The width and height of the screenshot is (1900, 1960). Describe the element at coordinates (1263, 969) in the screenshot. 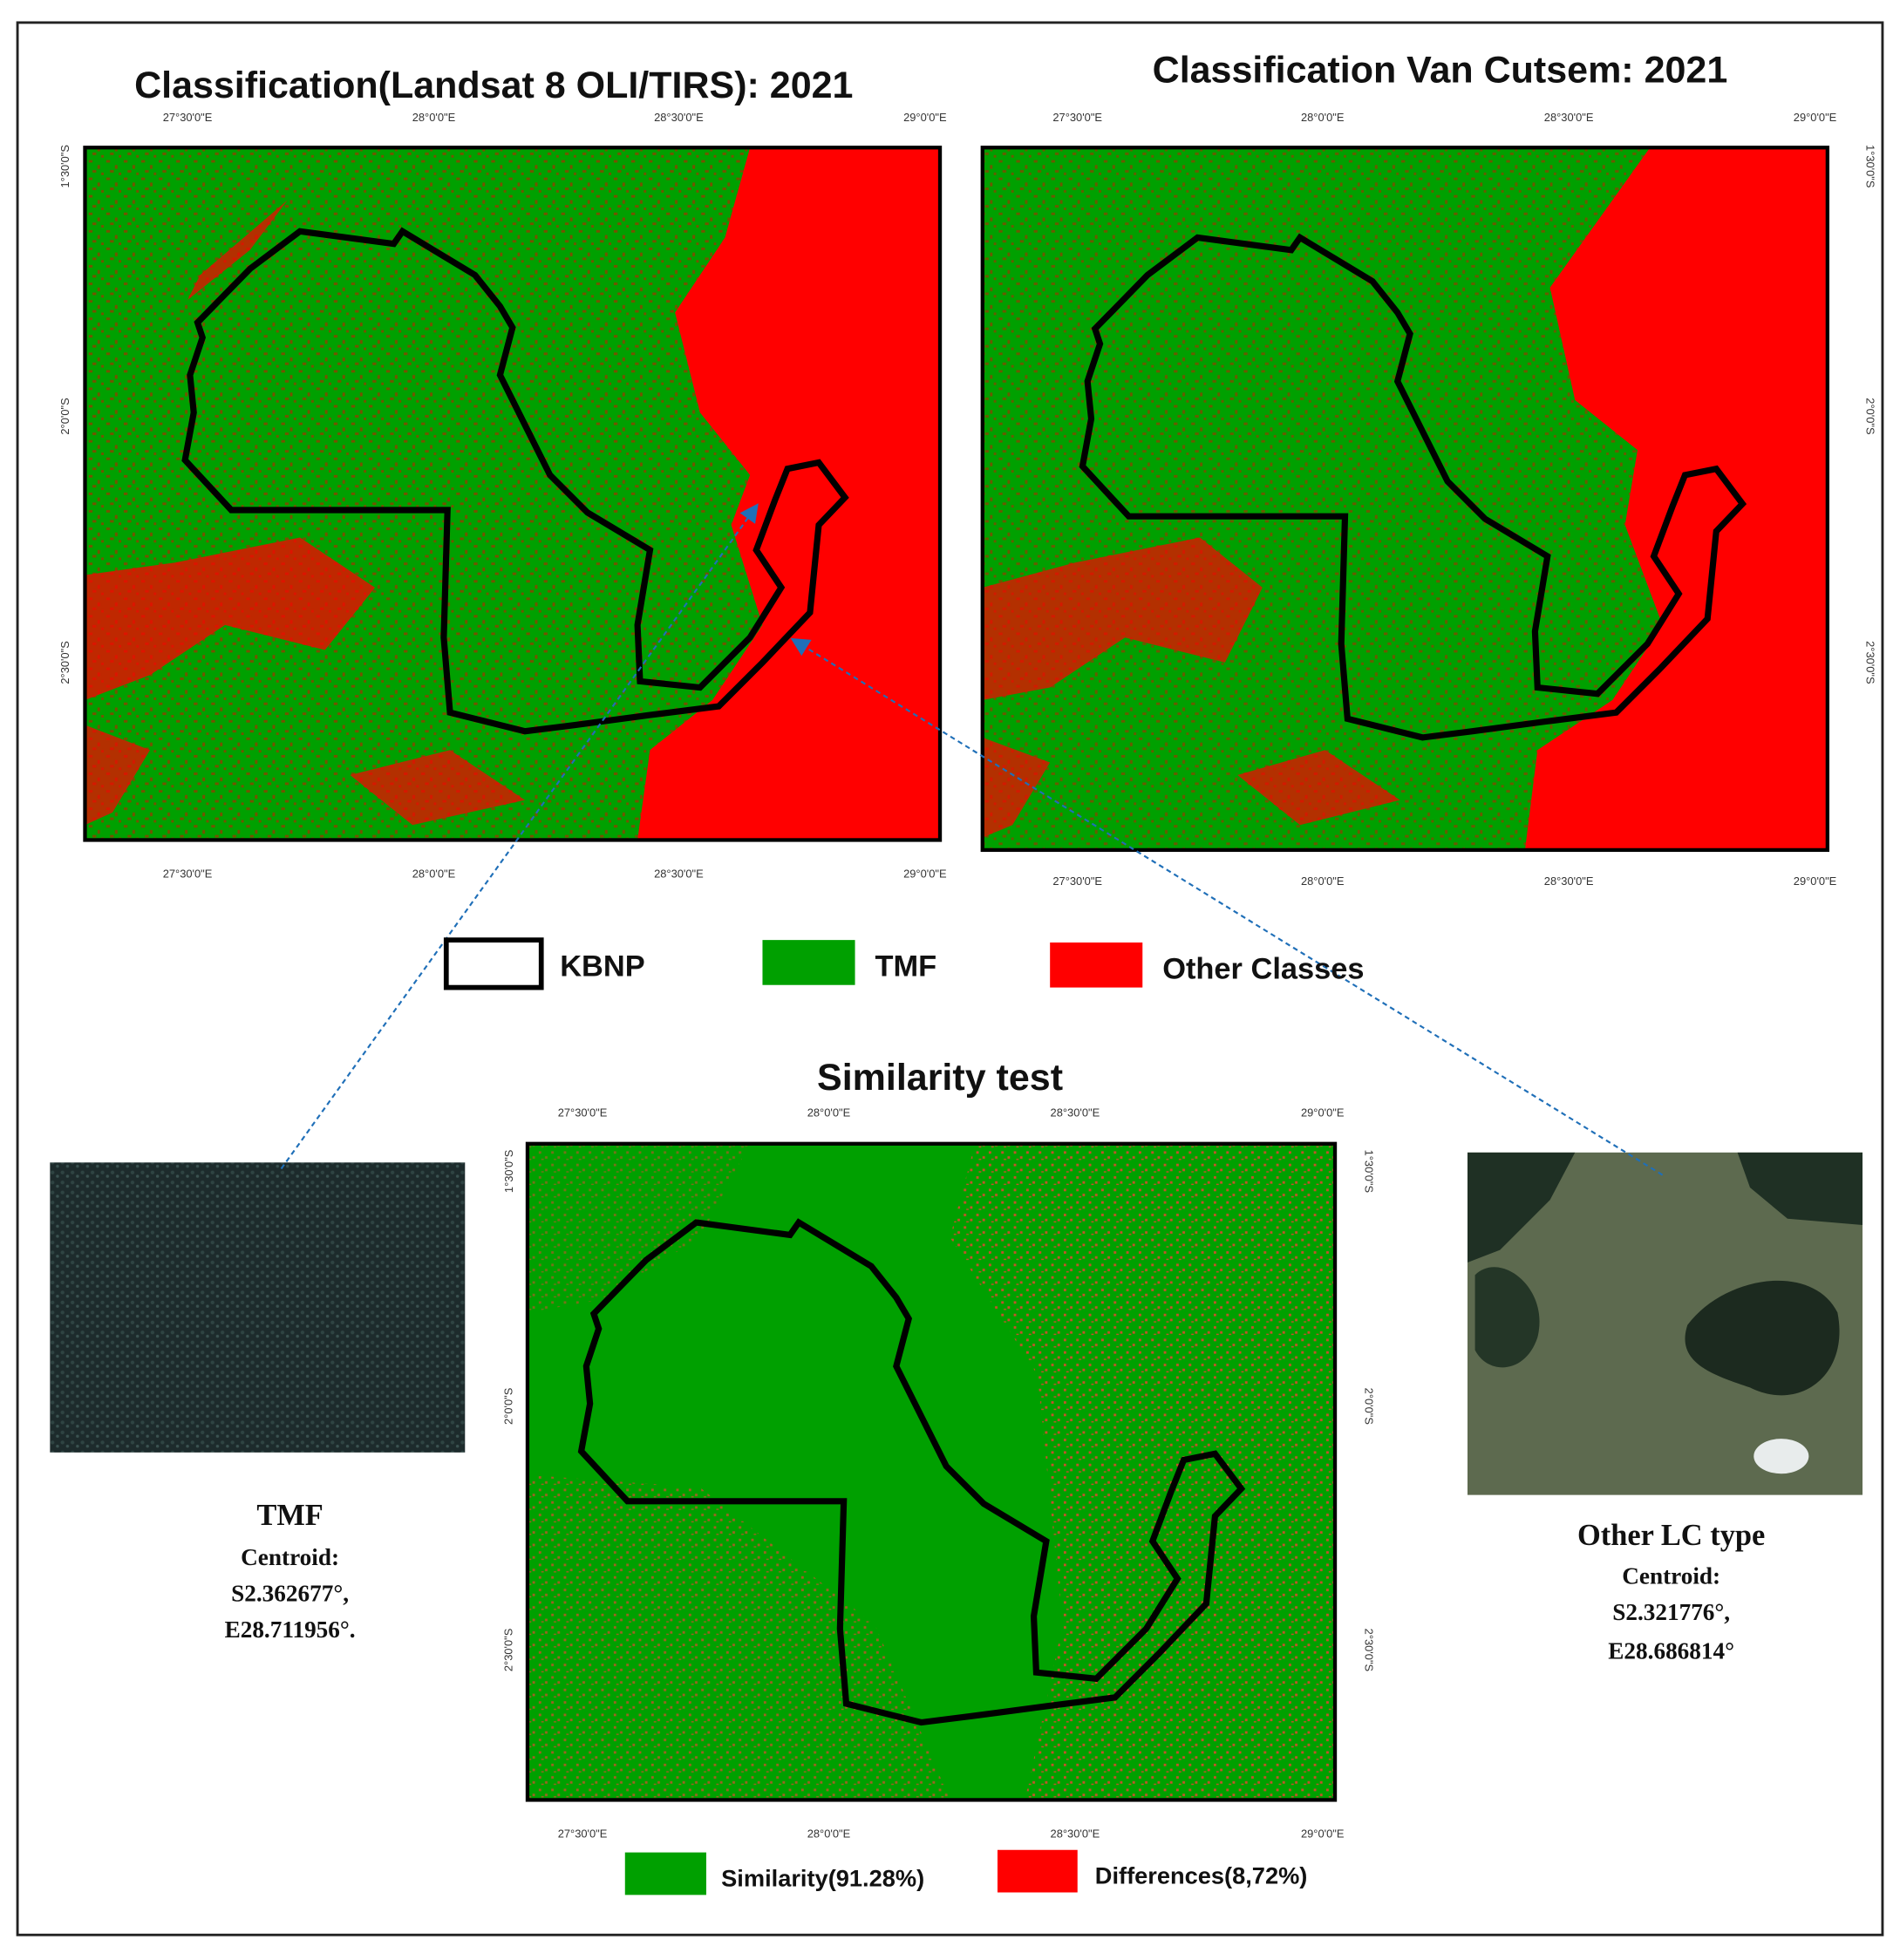

I see `legend-label: Other Classes` at that location.